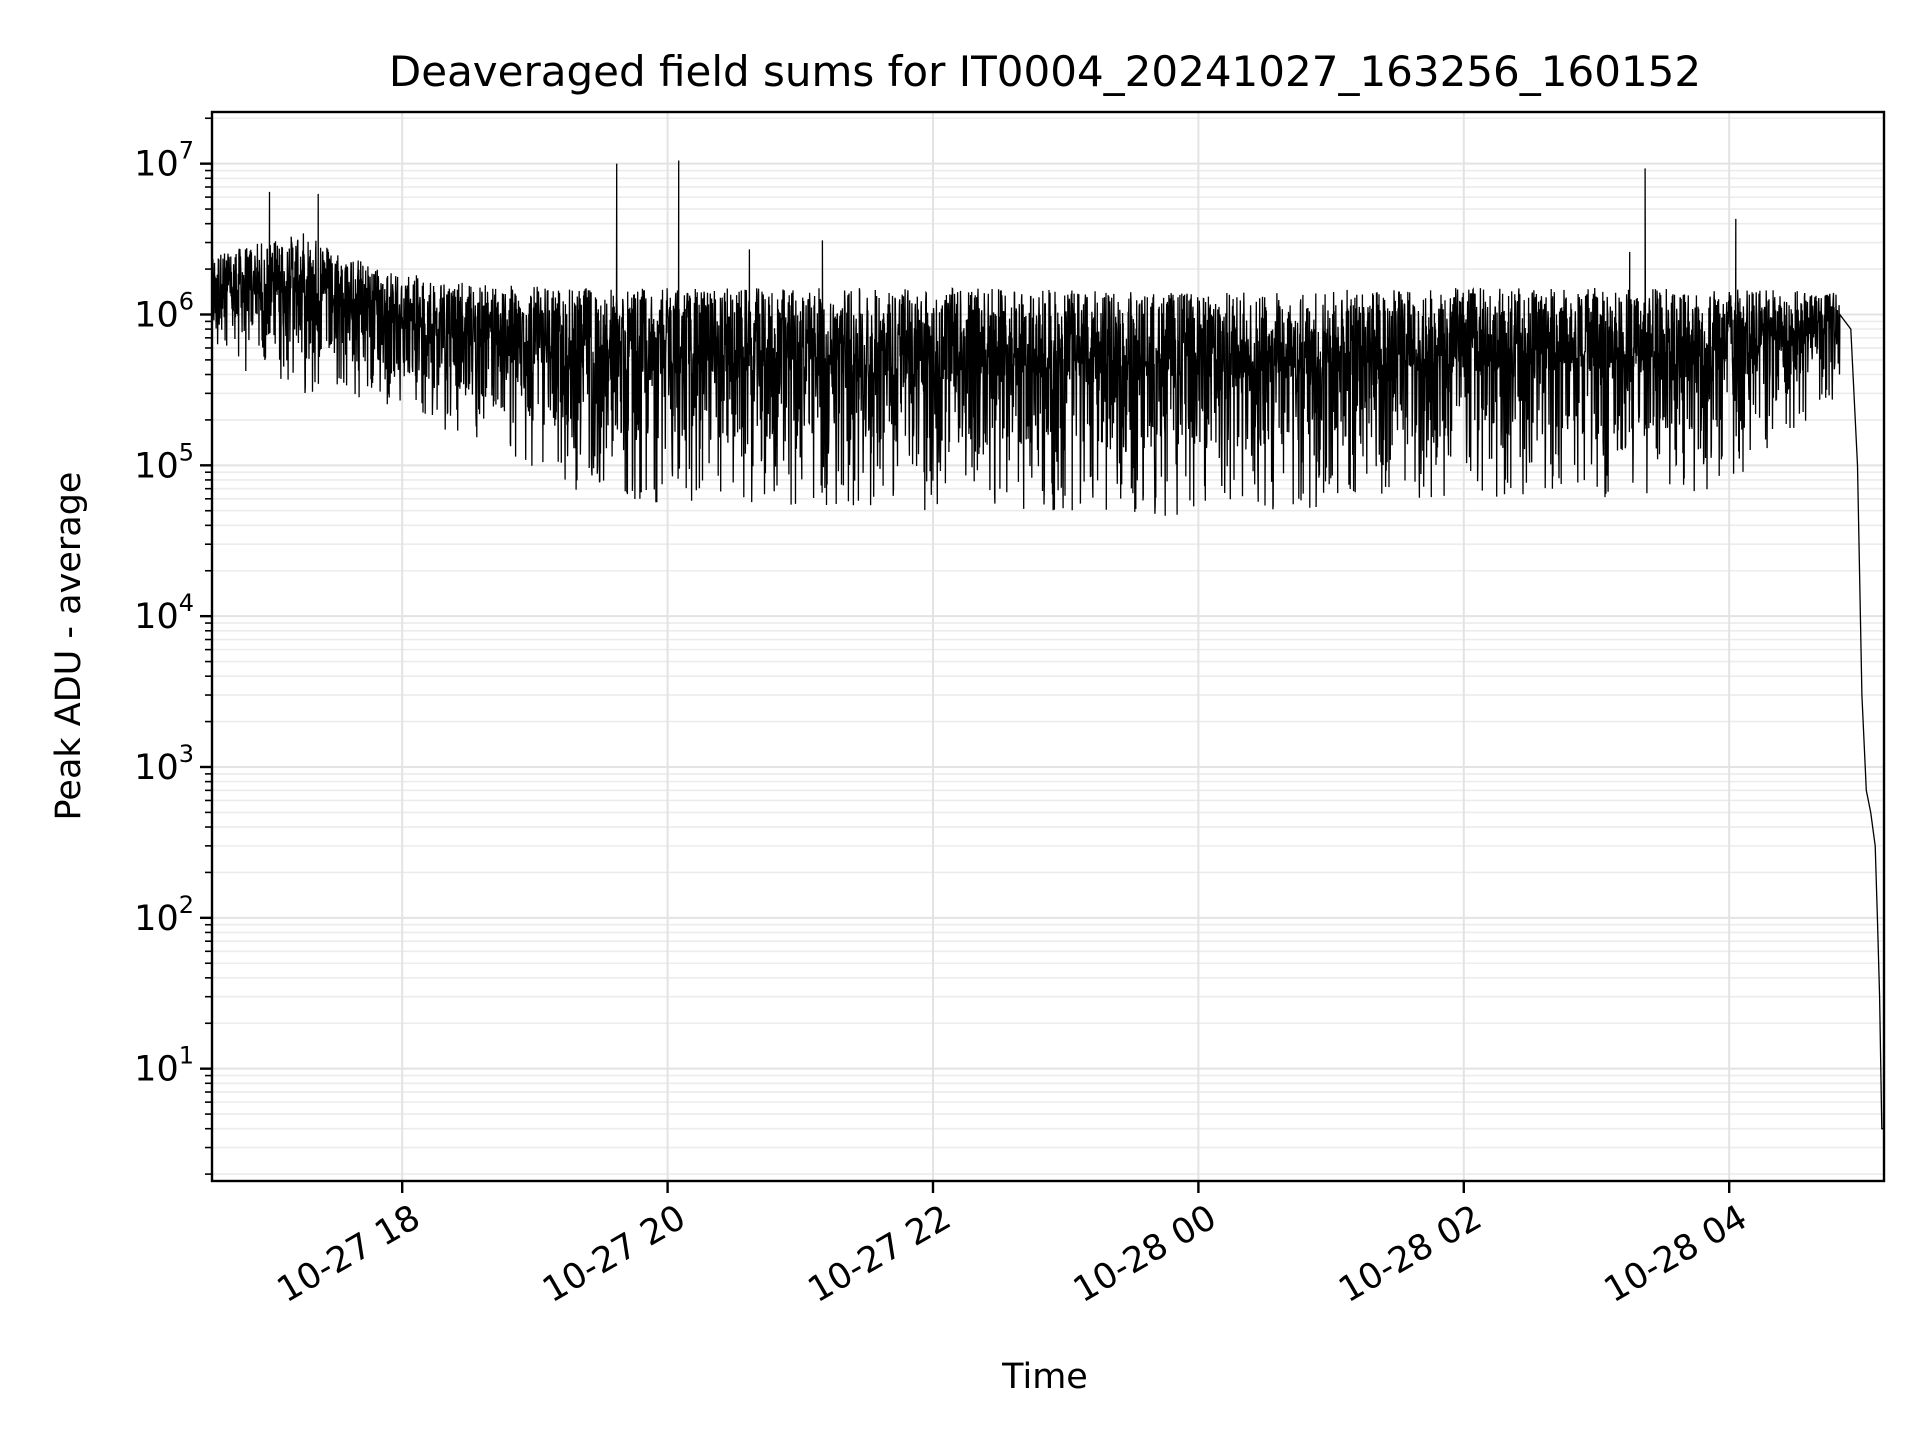 This screenshot has height=1440, width=1920. I want to click on y-tick-label: 10⁶, so click(164, 311).